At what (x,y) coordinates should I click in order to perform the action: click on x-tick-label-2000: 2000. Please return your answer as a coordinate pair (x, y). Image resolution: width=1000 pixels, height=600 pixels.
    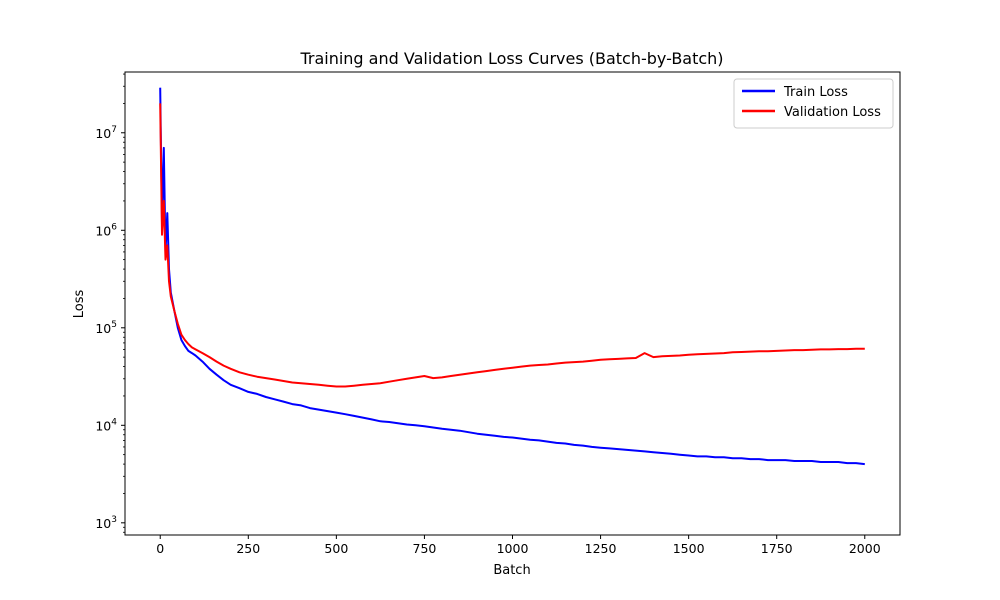
    Looking at the image, I should click on (865, 548).